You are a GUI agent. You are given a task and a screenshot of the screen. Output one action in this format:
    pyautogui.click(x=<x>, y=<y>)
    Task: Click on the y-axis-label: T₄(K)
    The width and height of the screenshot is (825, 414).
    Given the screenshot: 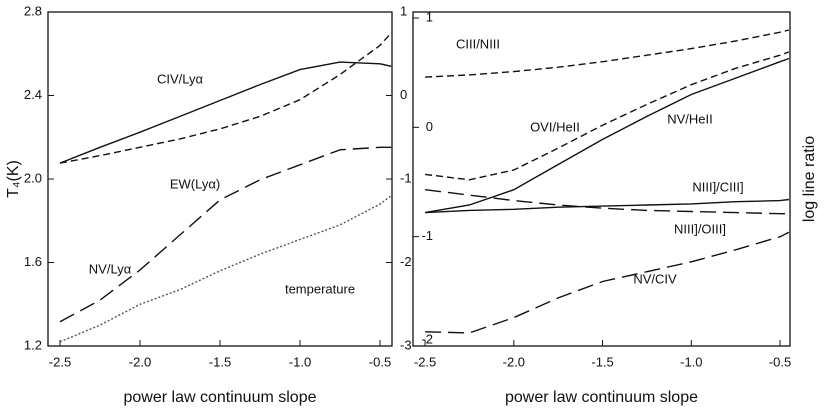 What is the action you would take?
    pyautogui.click(x=13, y=179)
    